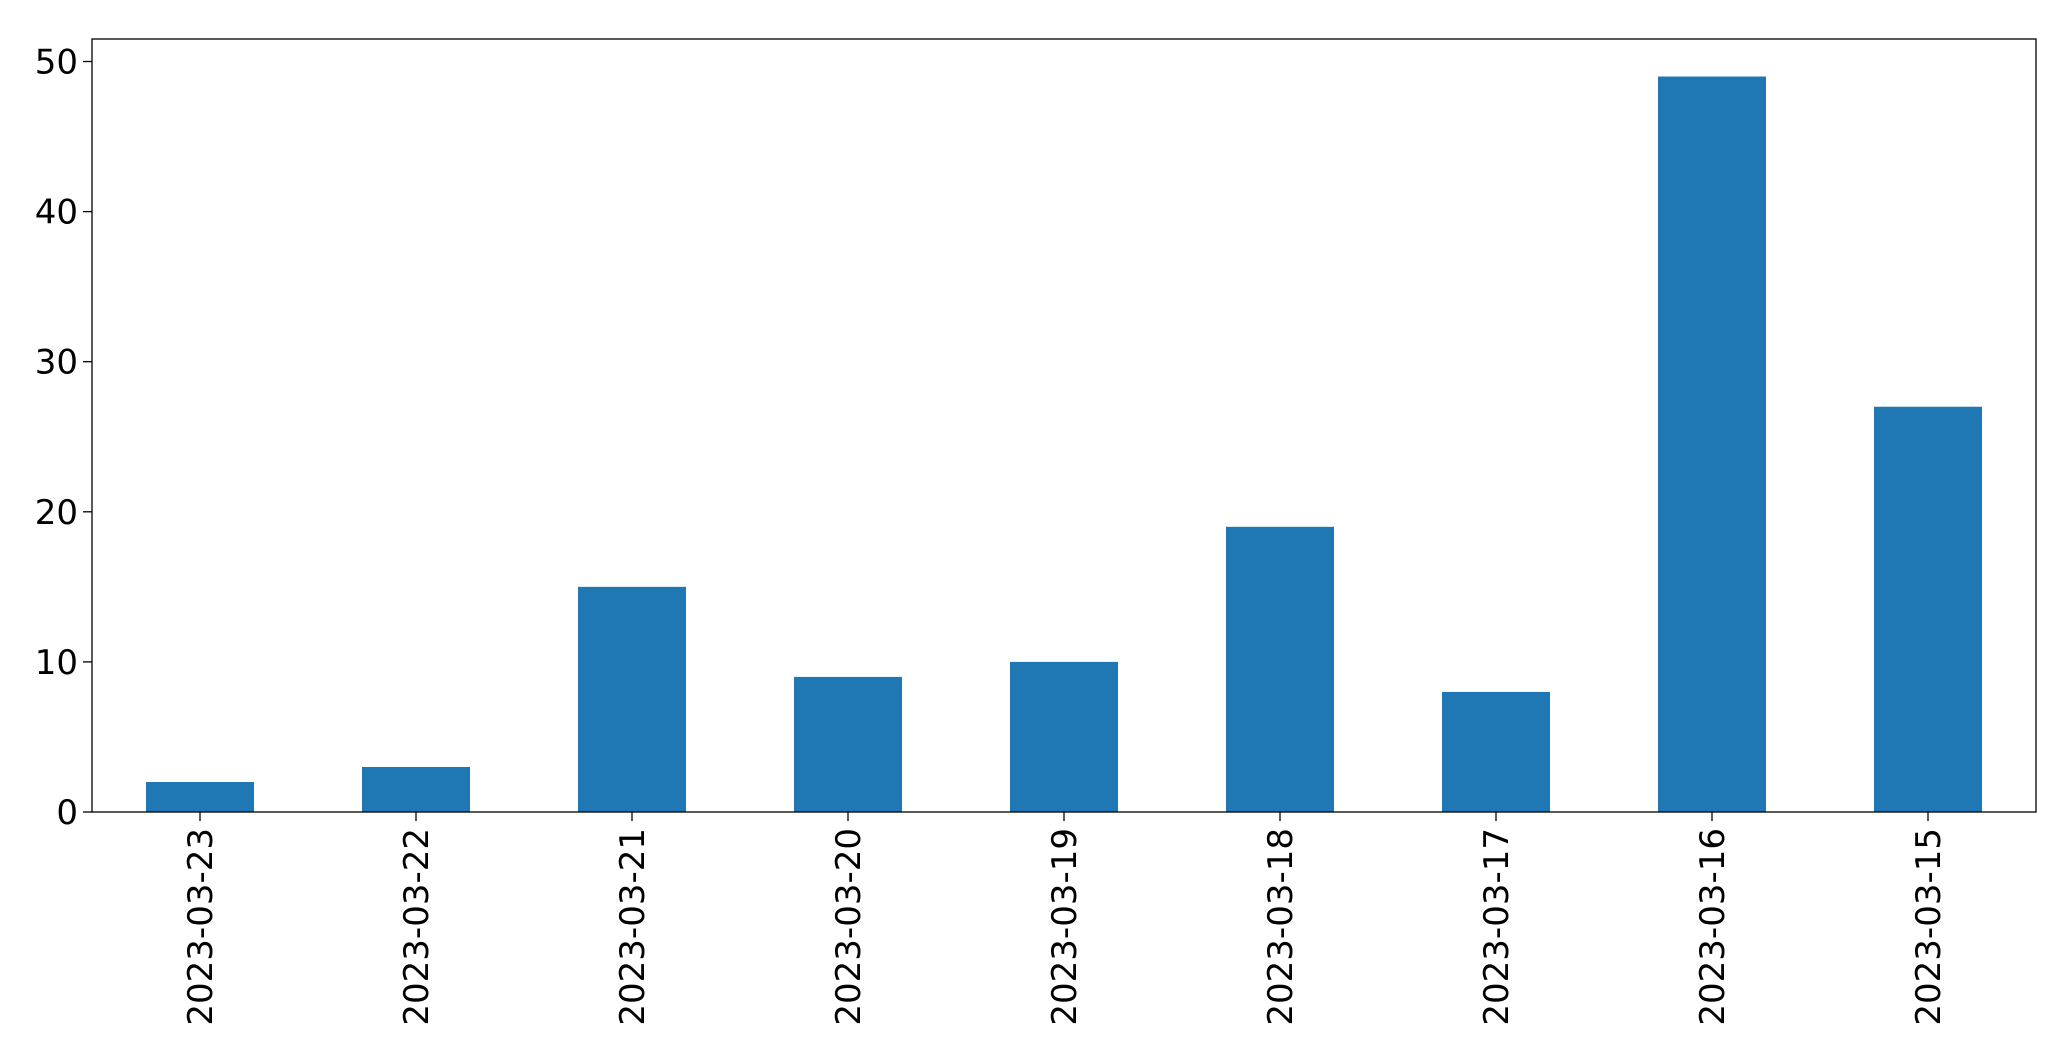  I want to click on y-axis: 0 10 20 30 40 50, so click(63, 438).